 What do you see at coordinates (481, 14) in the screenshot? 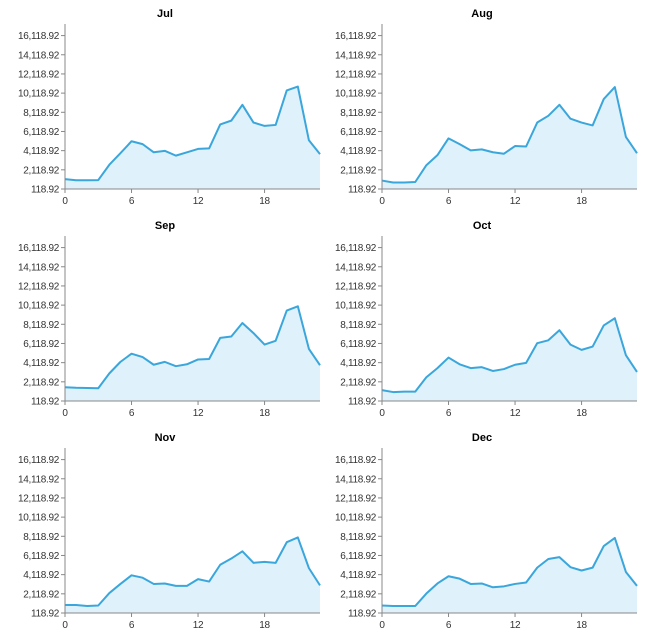
I see `chart-title: Aug` at bounding box center [481, 14].